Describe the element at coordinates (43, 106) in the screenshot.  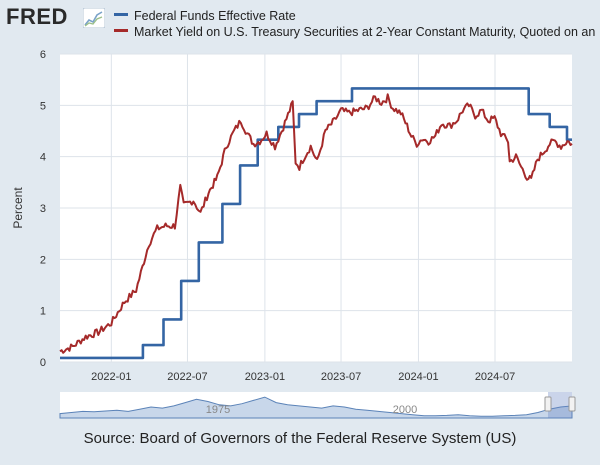
I see `y-tick-label: 5` at that location.